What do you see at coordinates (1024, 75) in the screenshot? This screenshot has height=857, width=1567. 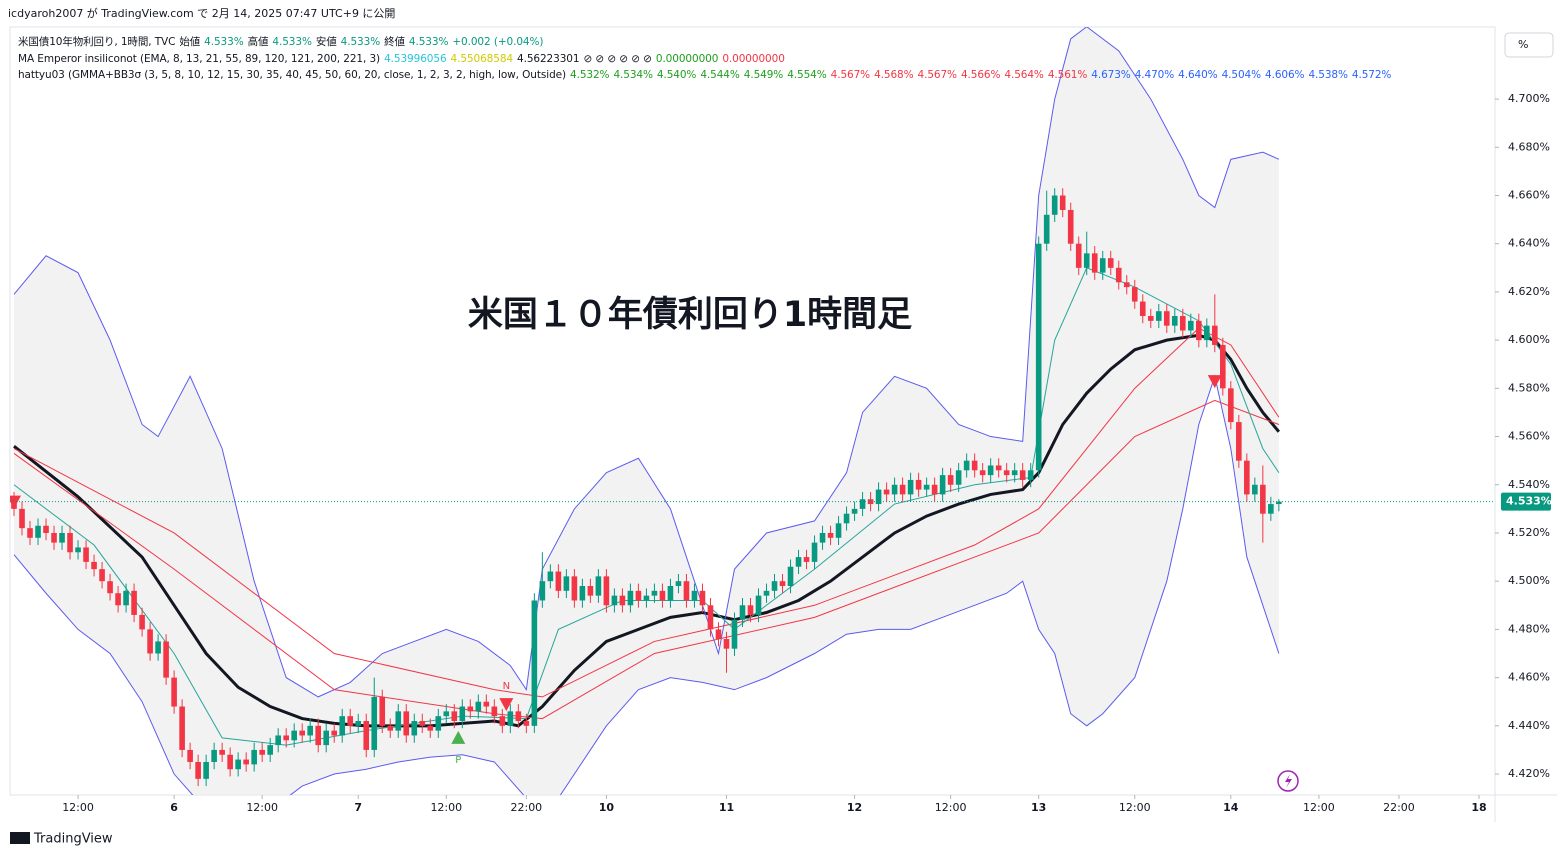 I see `legend-text: 4.564%` at bounding box center [1024, 75].